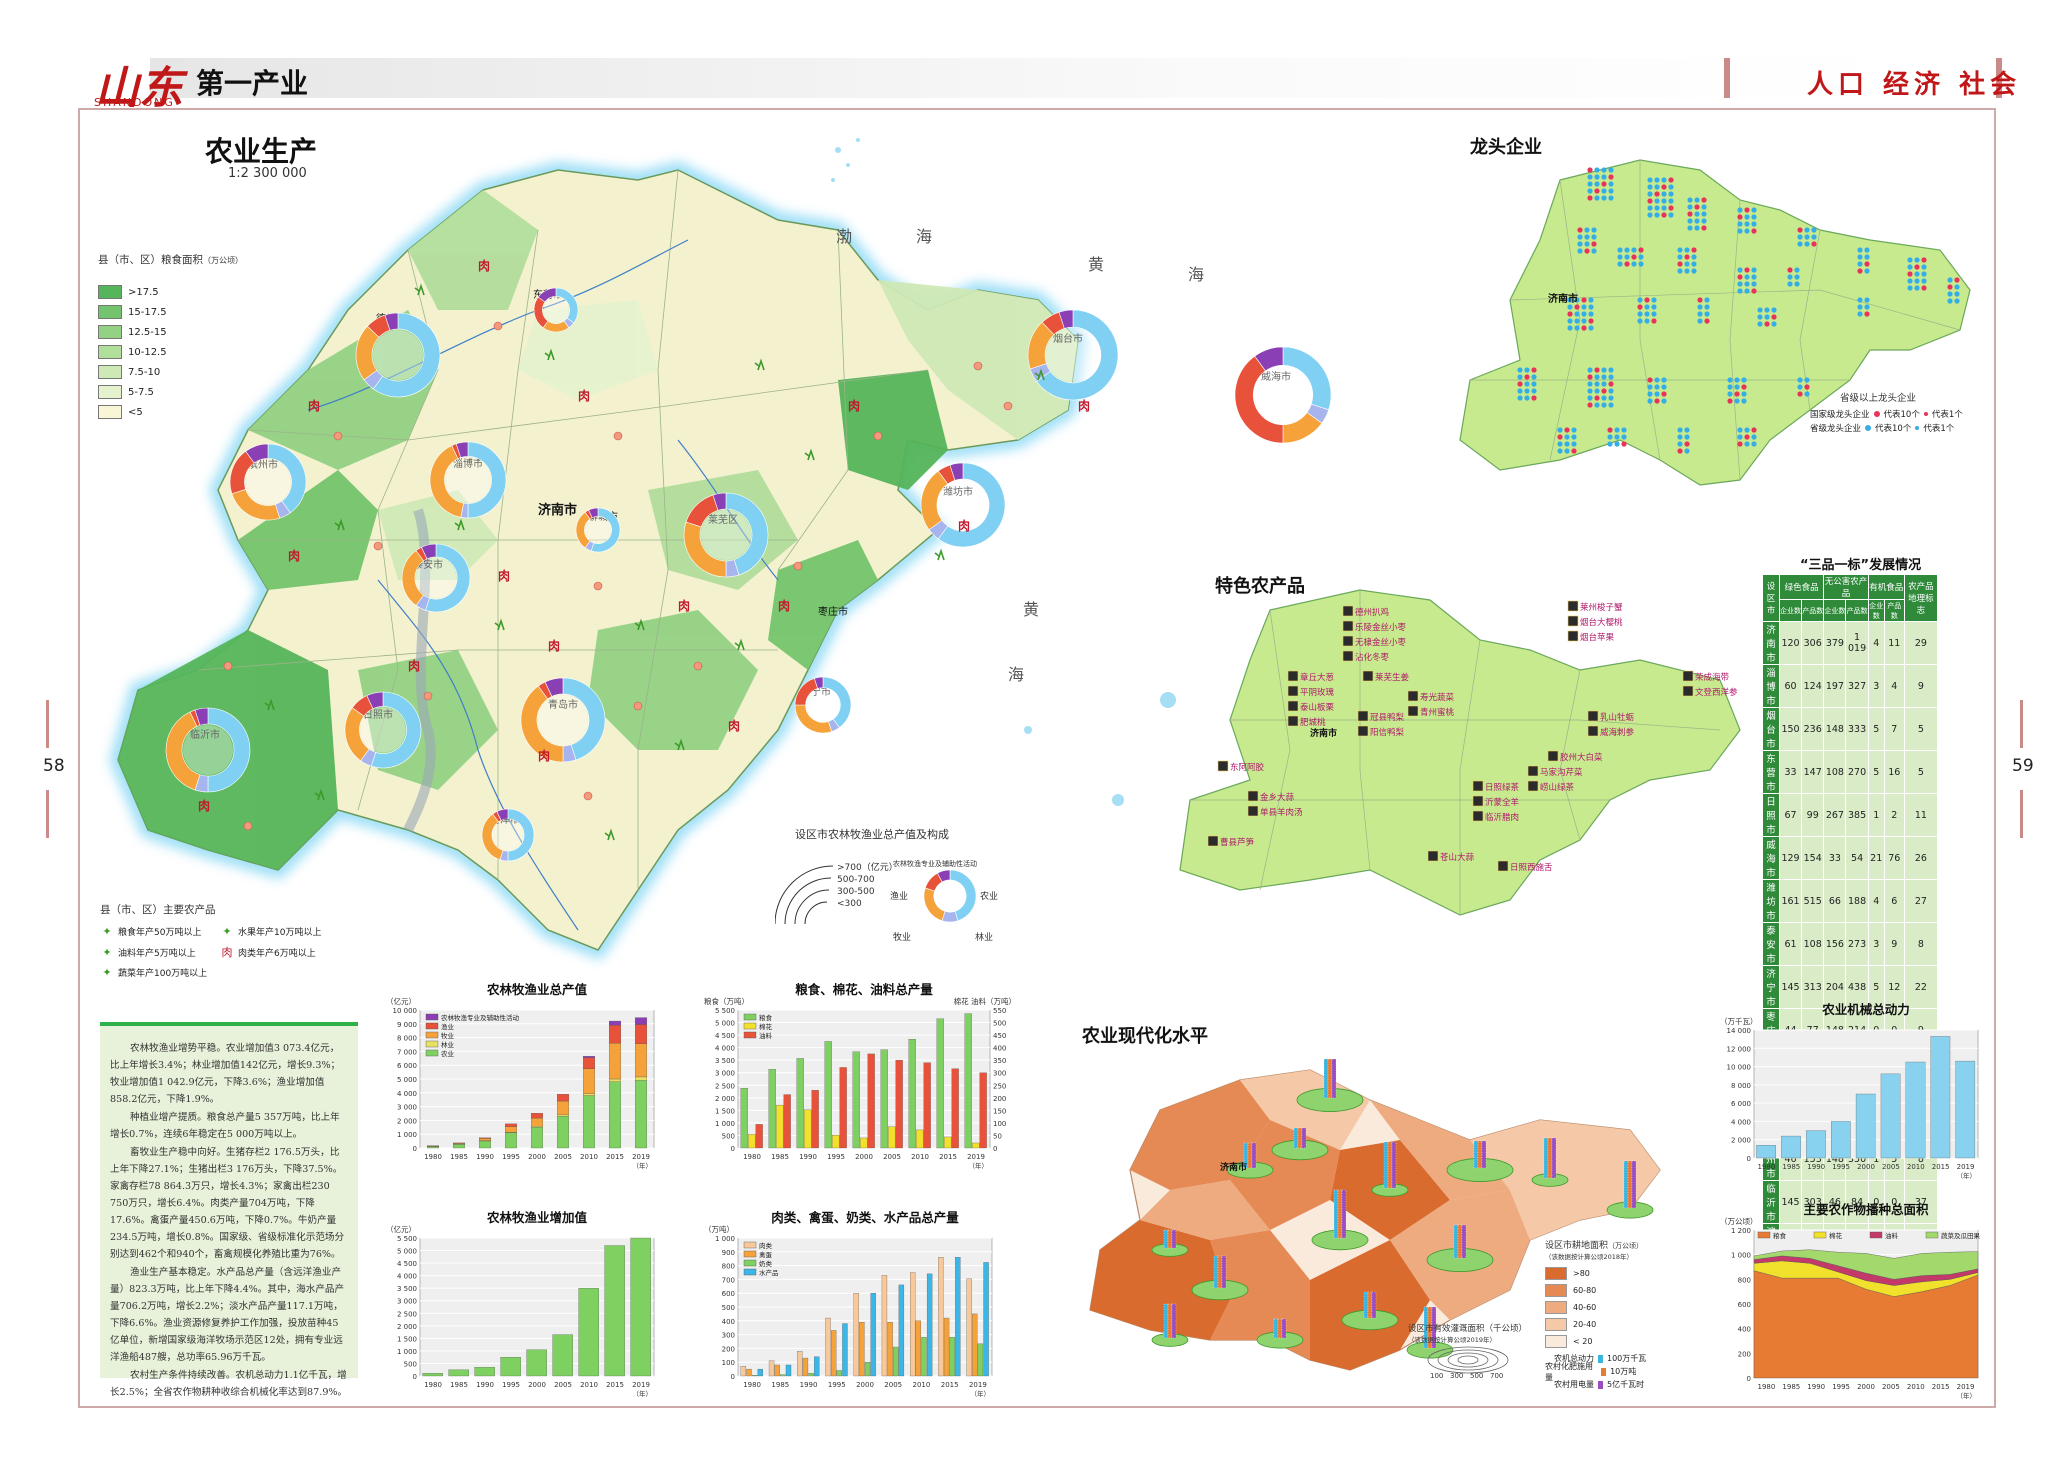  Describe the element at coordinates (448, 1035) in the screenshot. I see `legend-label: 牧业` at that location.